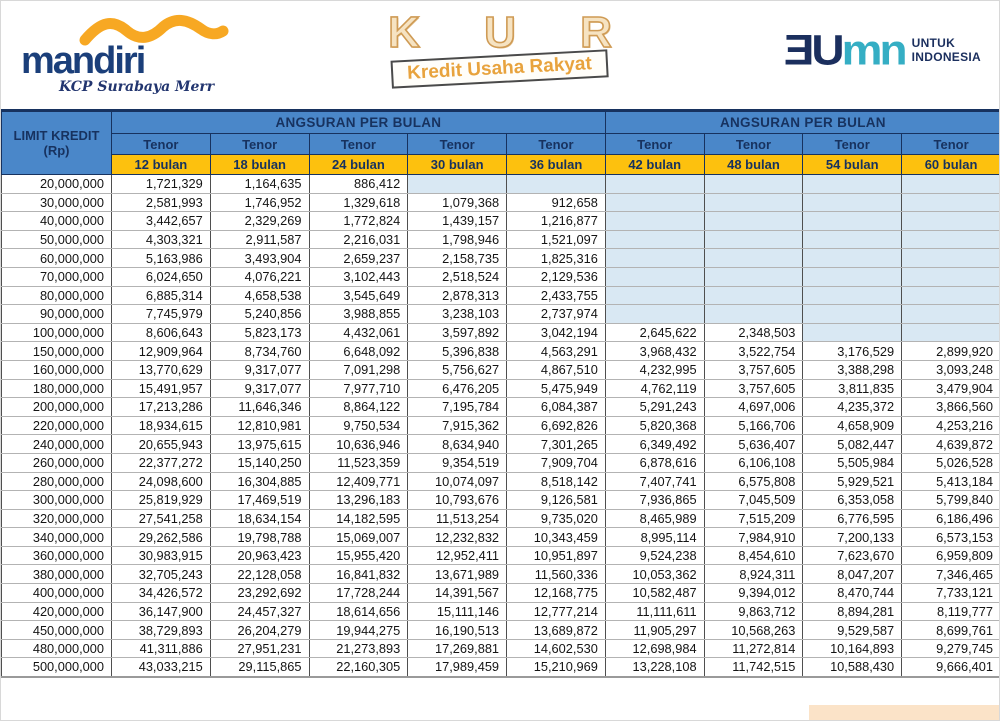 This screenshot has height=721, width=1000. Describe the element at coordinates (556, 426) in the screenshot. I see `installment-cell: 6,692,826` at that location.